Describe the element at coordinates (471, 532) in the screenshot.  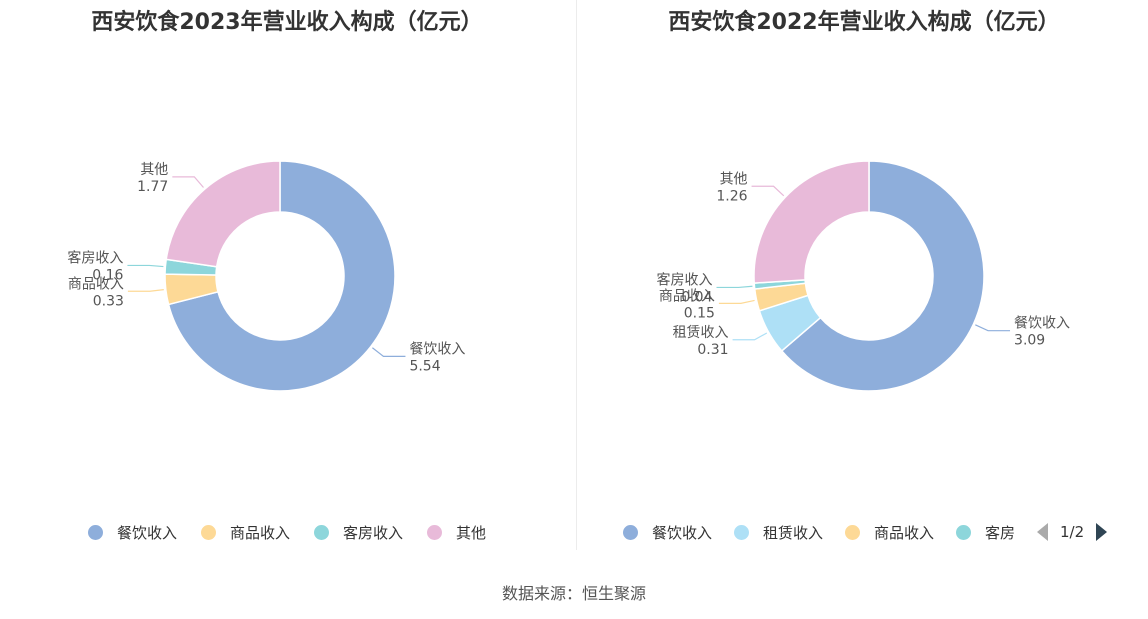
I see `legend-label: 其他` at that location.